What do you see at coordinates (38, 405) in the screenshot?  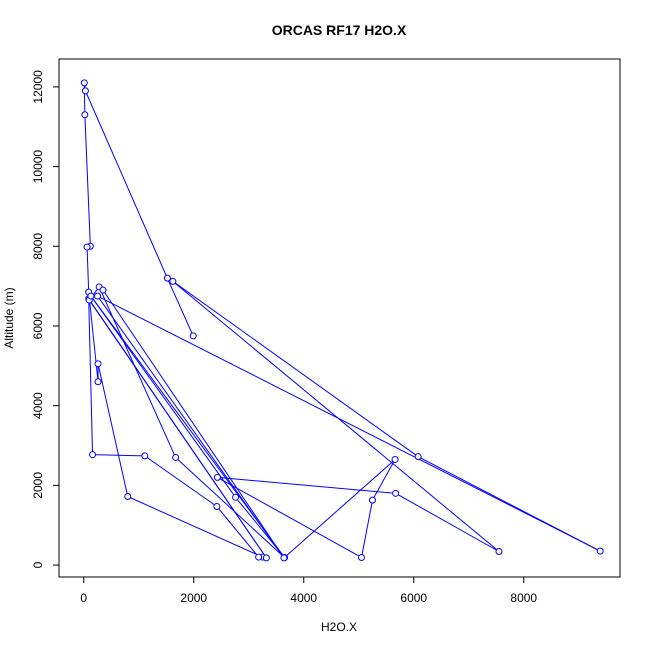 I see `y-tick-label: 4000` at bounding box center [38, 405].